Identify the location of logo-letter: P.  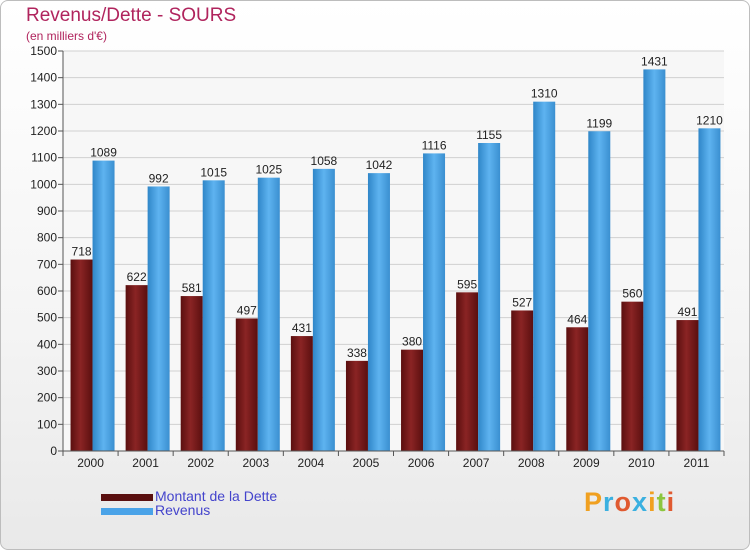
(594, 502).